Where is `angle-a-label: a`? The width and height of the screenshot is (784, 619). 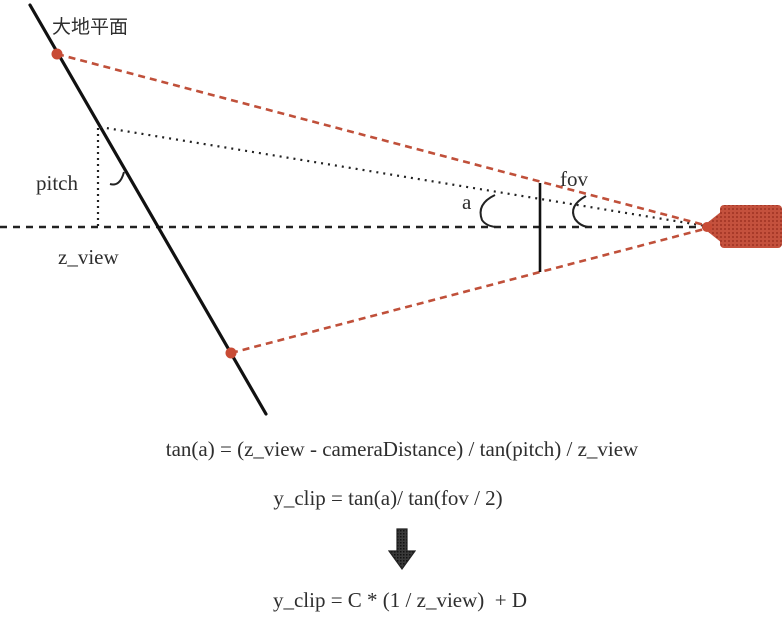 angle-a-label: a is located at coordinates (467, 202).